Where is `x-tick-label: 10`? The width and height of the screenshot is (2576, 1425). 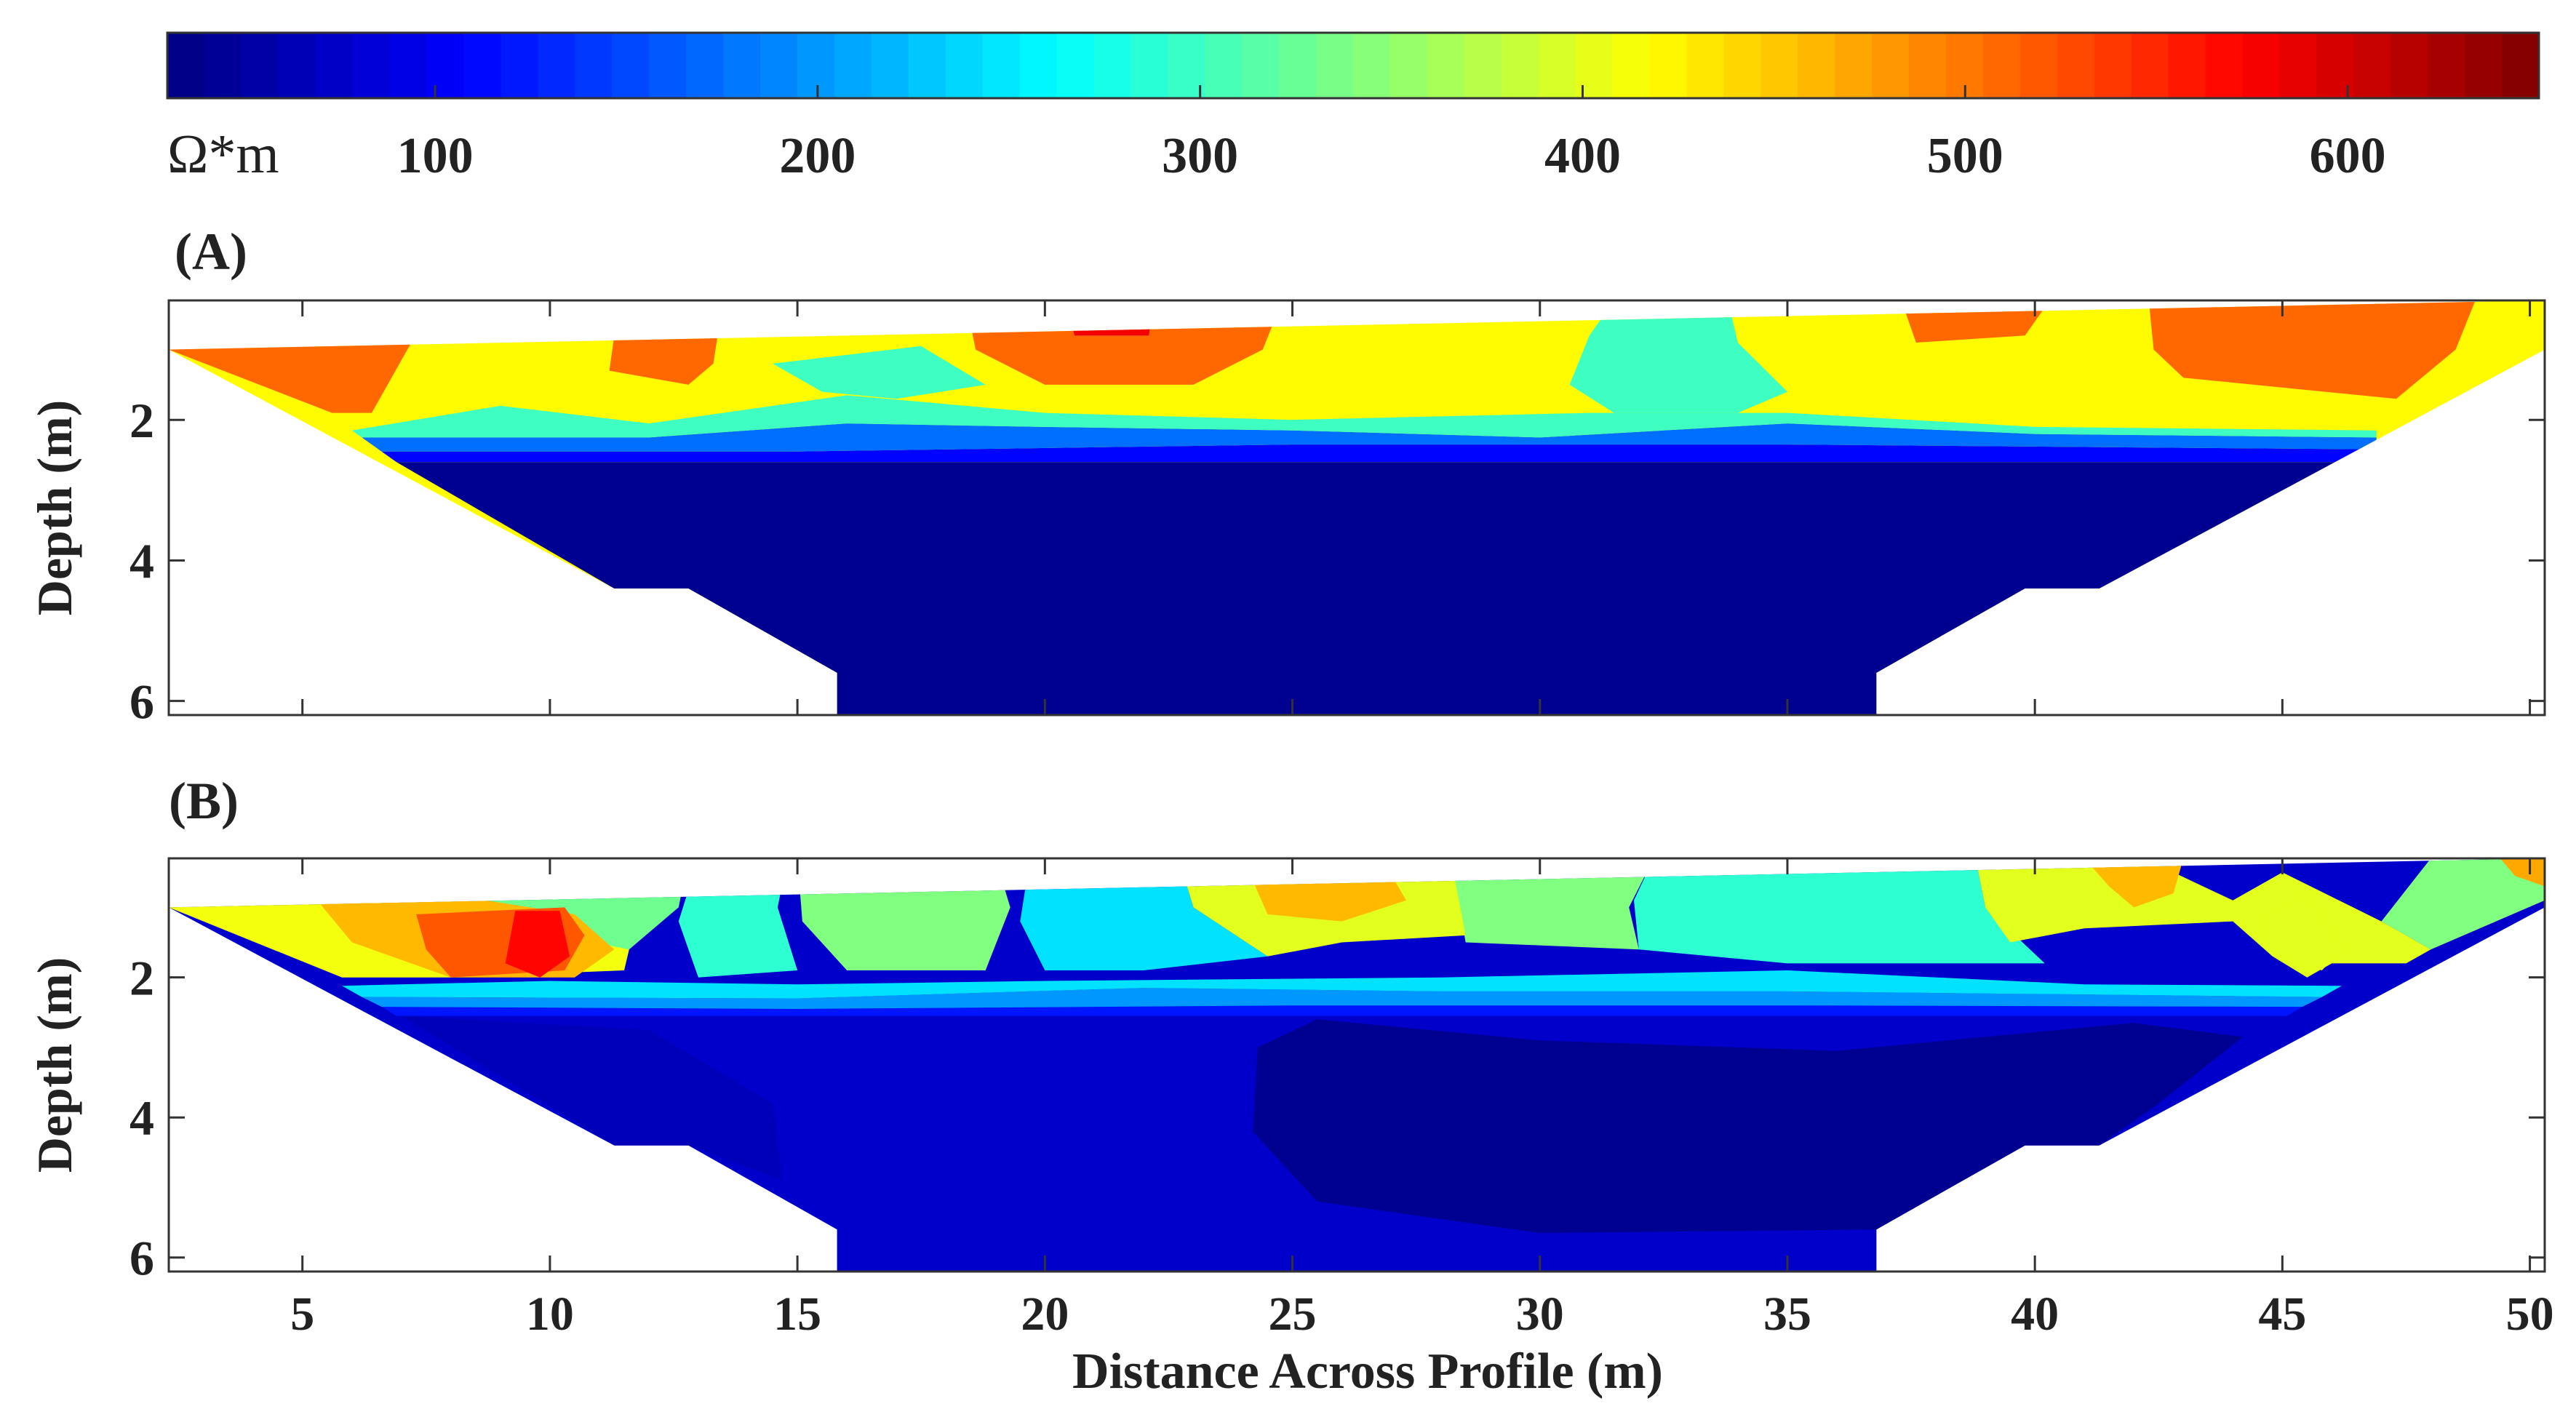 x-tick-label: 10 is located at coordinates (550, 1314).